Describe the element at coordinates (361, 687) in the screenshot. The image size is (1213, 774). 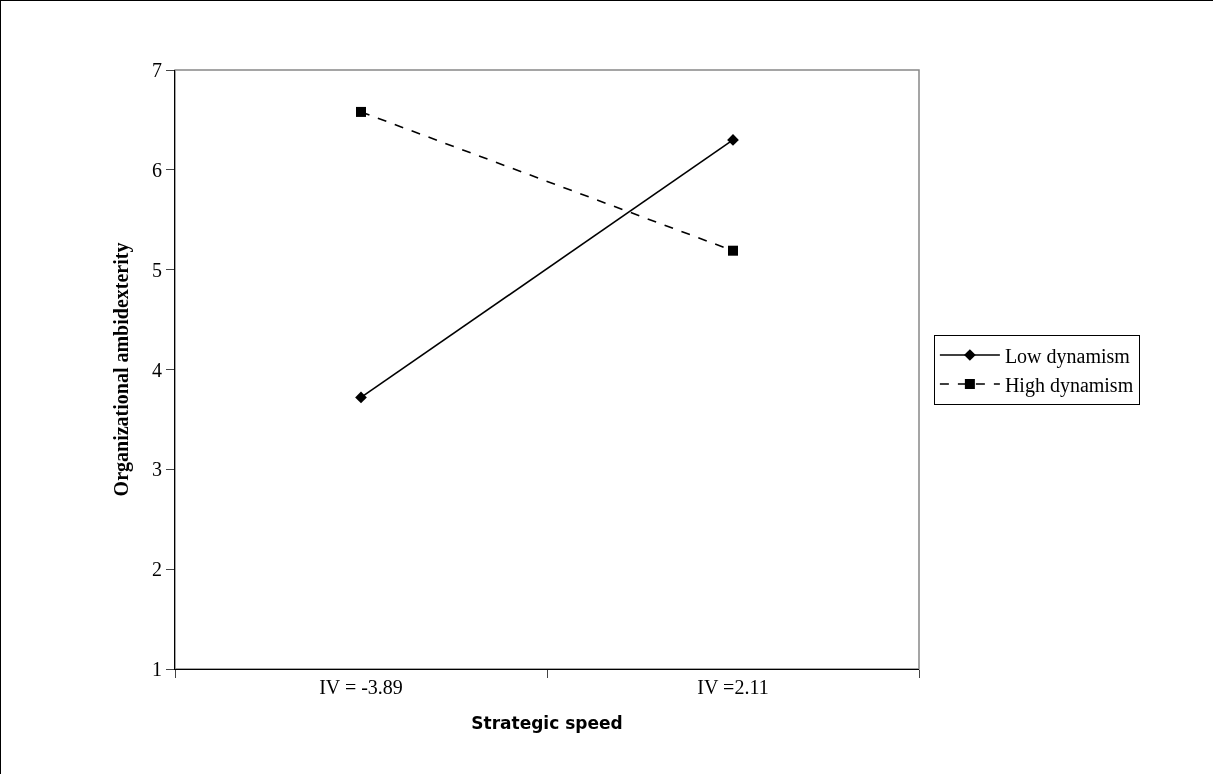
I see `x-tick-label: IV = -3.89` at that location.